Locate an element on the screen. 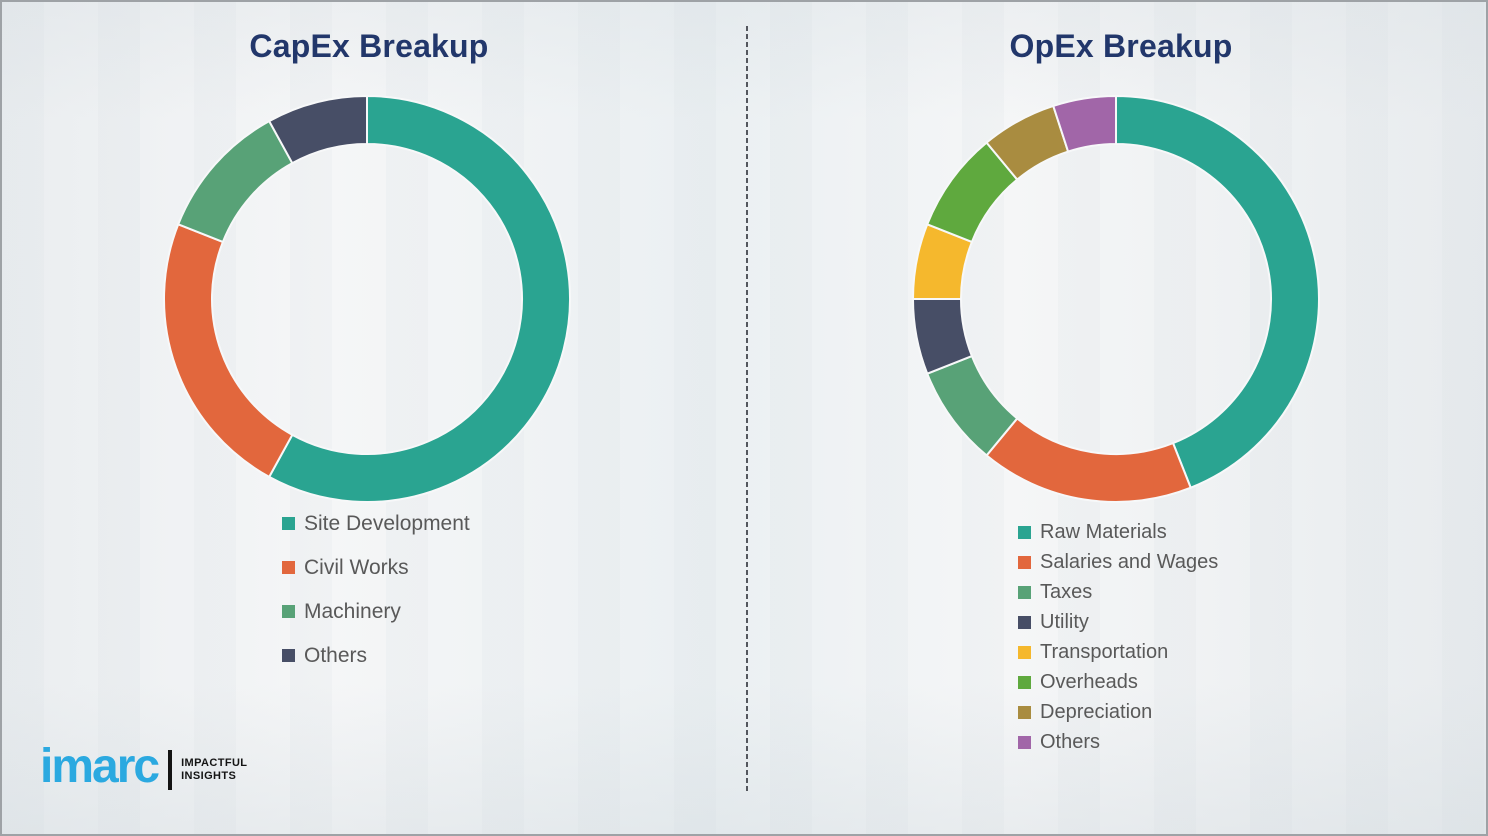 Image resolution: width=1488 pixels, height=836 pixels. legend-item-salaries-and-wages: Salaries and Wages is located at coordinates (1118, 562).